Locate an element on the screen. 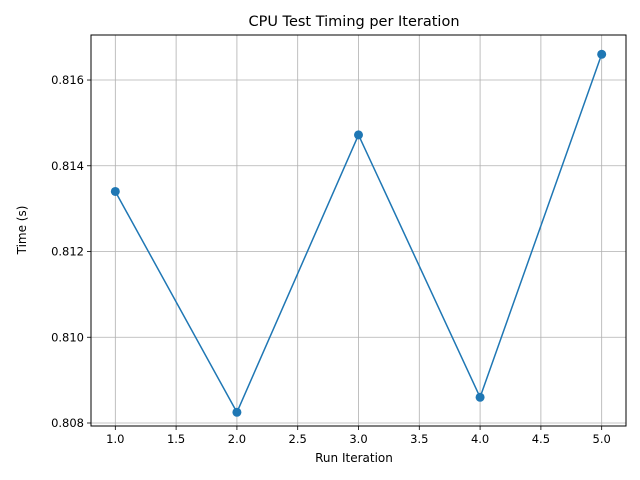 The height and width of the screenshot is (480, 640). x-tick-label: 4.0 is located at coordinates (480, 439).